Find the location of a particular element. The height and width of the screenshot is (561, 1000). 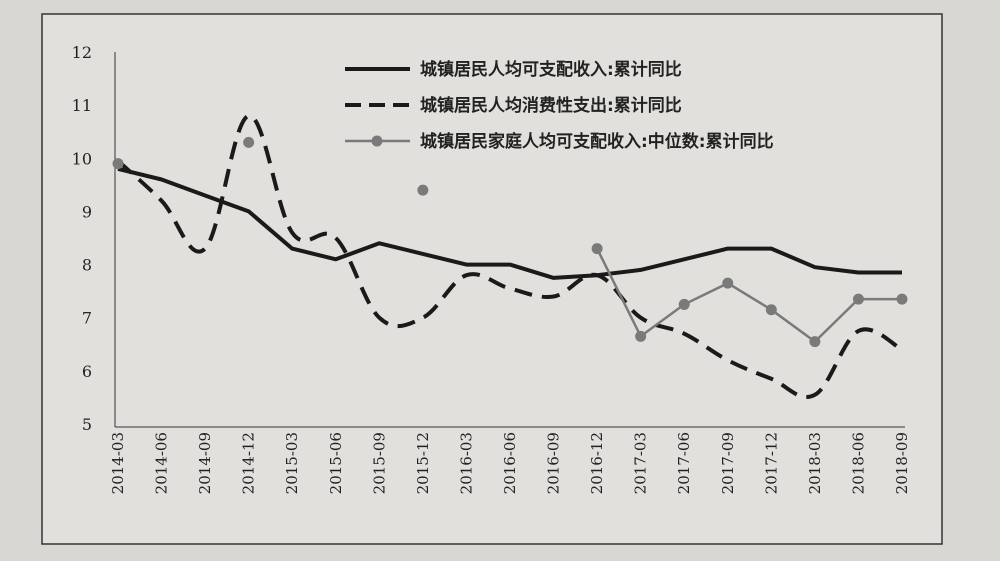

x-tick-label: 2018-03 is located at coordinates (815, 463).